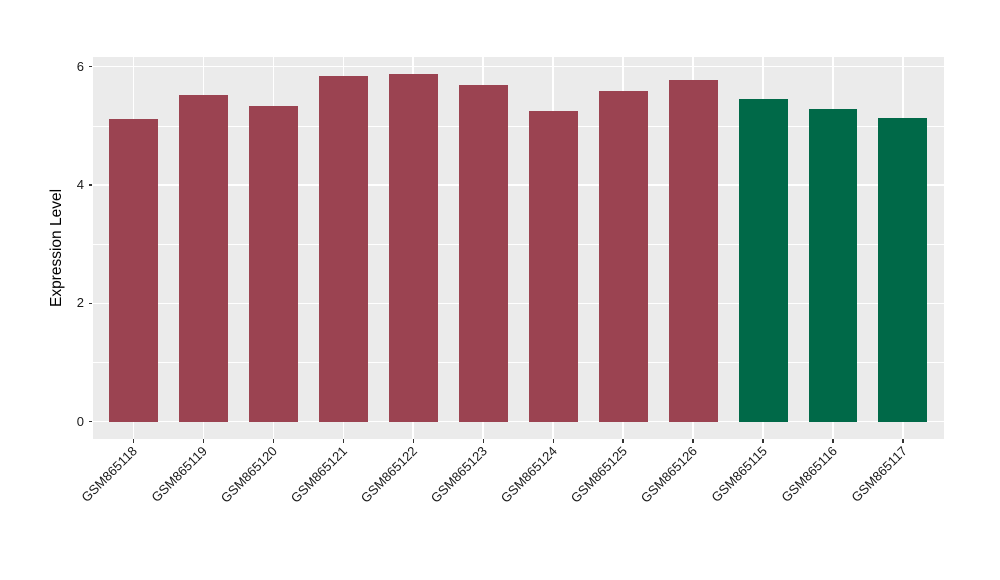  Describe the element at coordinates (668, 474) in the screenshot. I see `x-tick-label: GSM865126` at that location.